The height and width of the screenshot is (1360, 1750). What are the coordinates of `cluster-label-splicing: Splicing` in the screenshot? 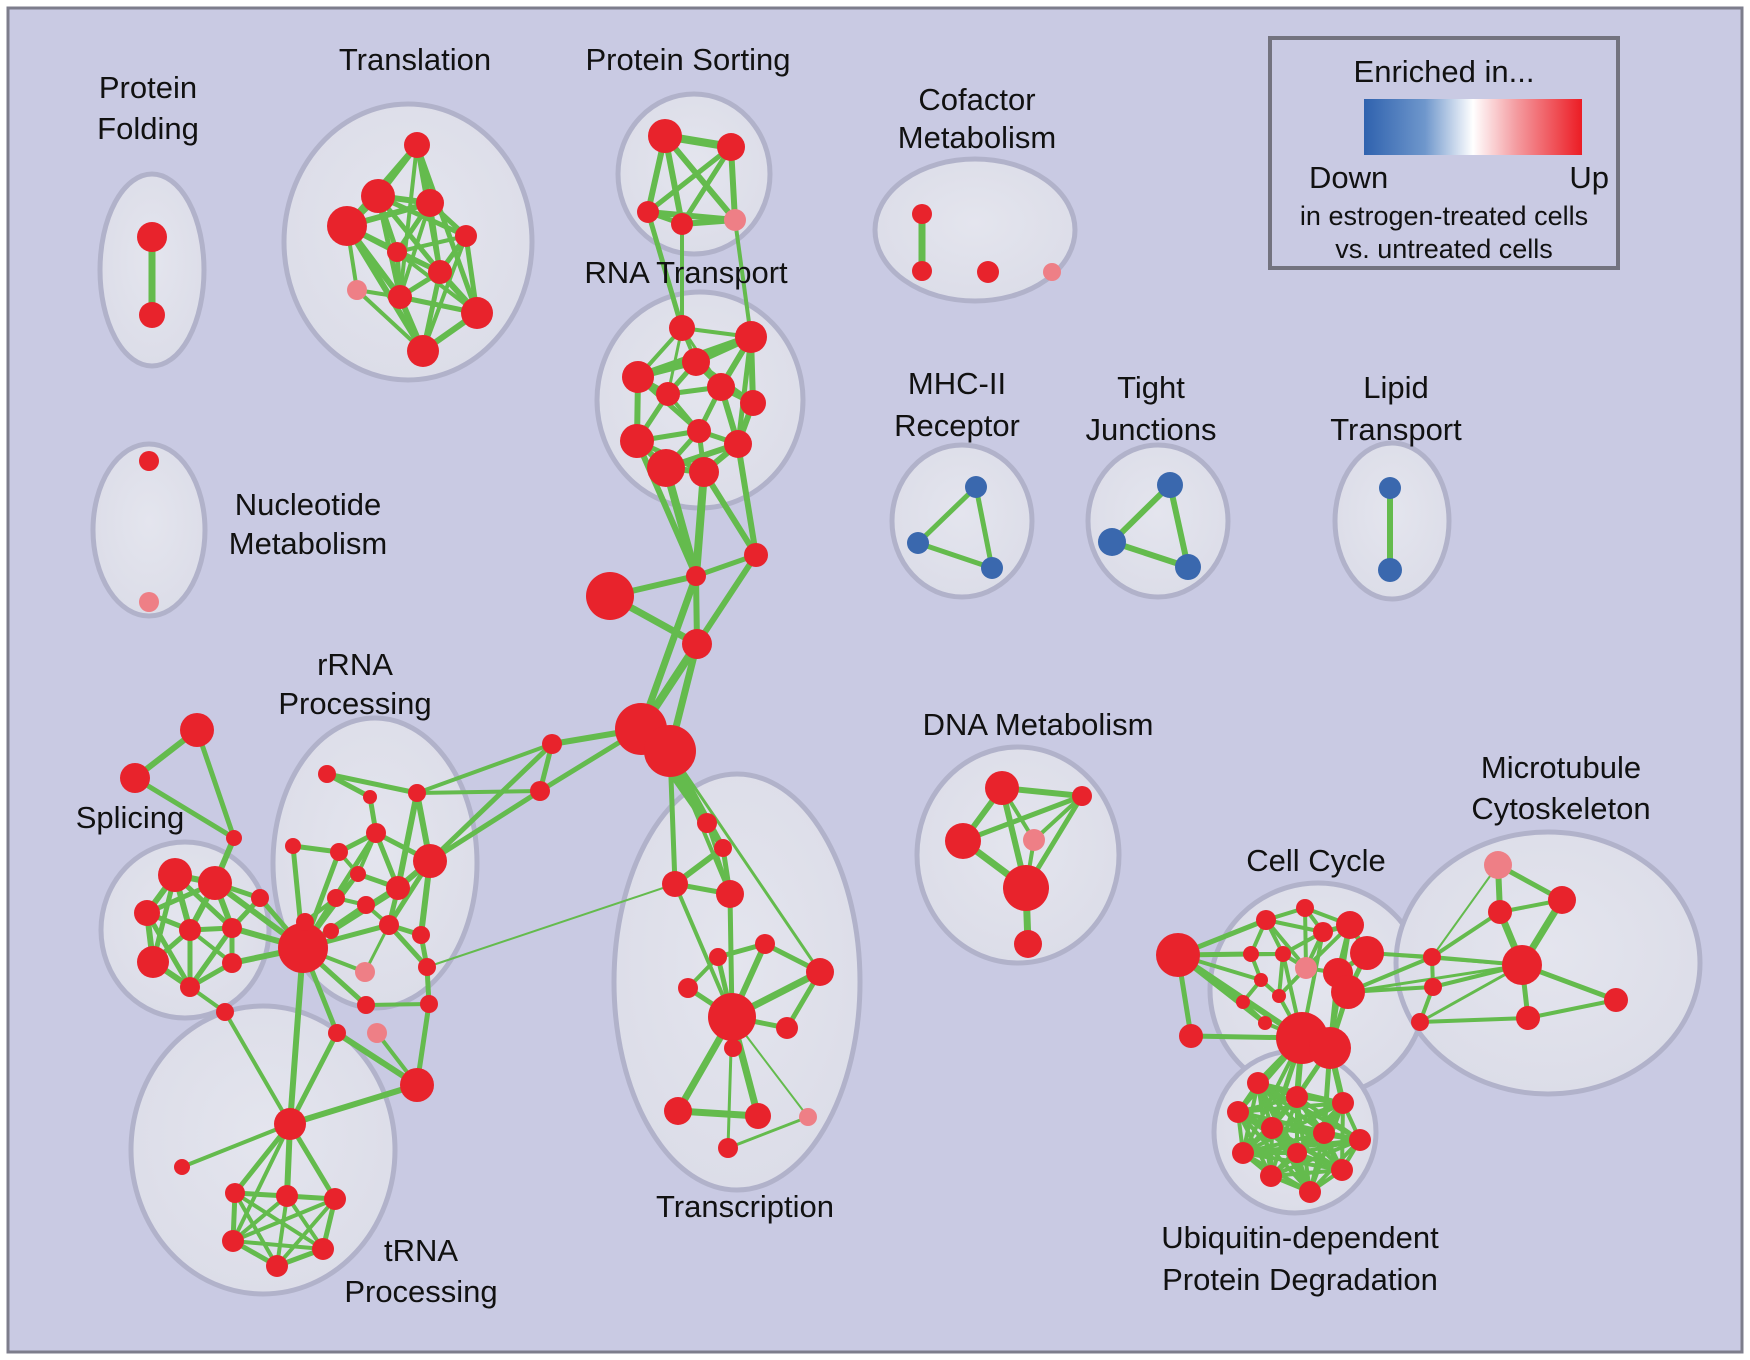 It's located at (130, 817).